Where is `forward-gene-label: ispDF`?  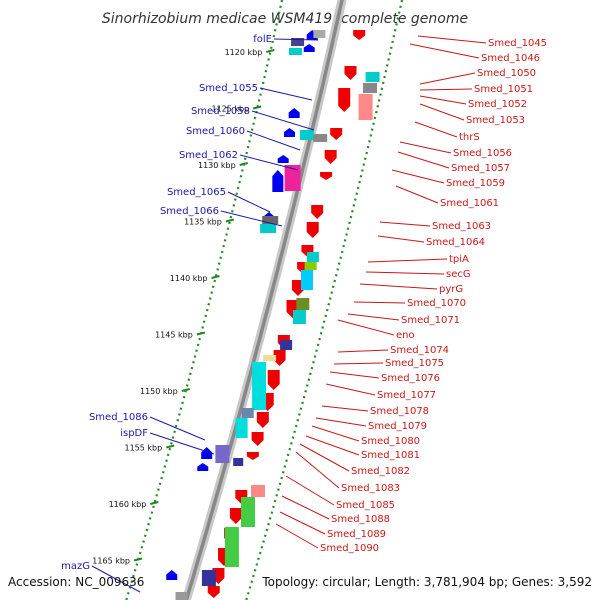
forward-gene-label: ispDF is located at coordinates (134, 433).